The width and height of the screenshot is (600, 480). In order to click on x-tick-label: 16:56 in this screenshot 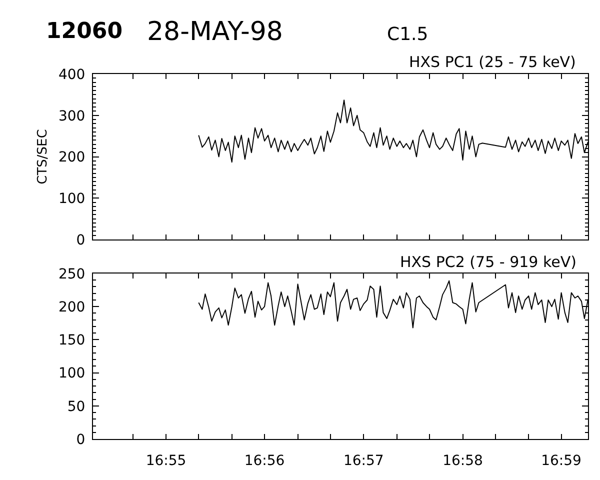, I will do `click(264, 460)`.